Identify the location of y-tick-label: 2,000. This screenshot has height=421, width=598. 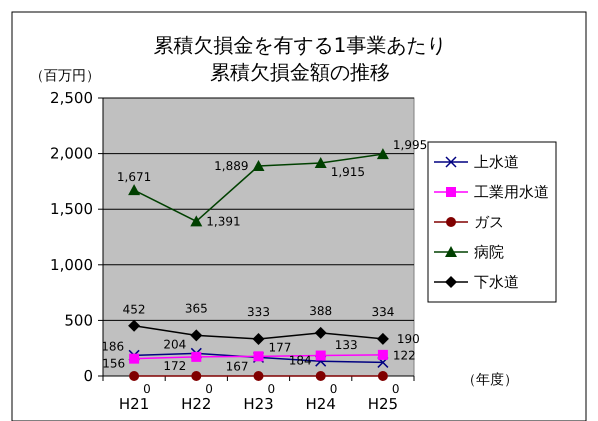
(71, 153).